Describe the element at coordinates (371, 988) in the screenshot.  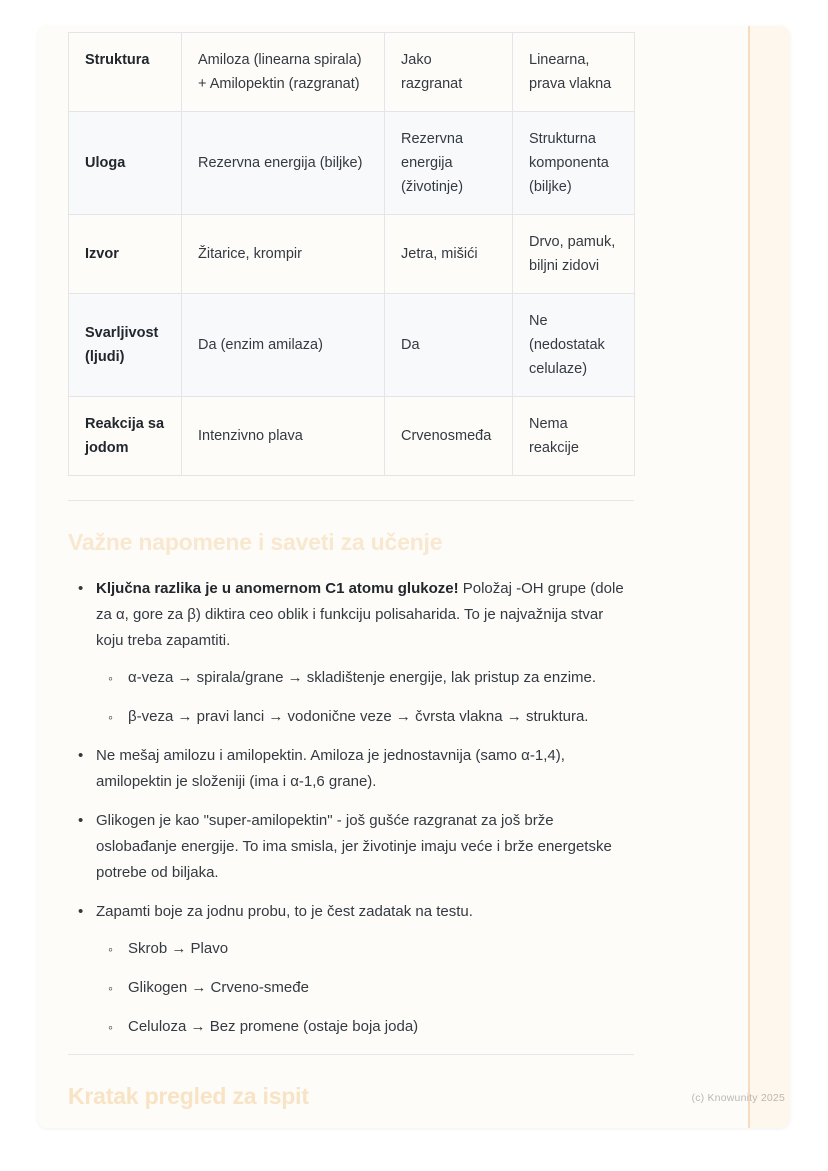
I see `sub-list-item: Glikogen → Crveno-smeđe` at that location.